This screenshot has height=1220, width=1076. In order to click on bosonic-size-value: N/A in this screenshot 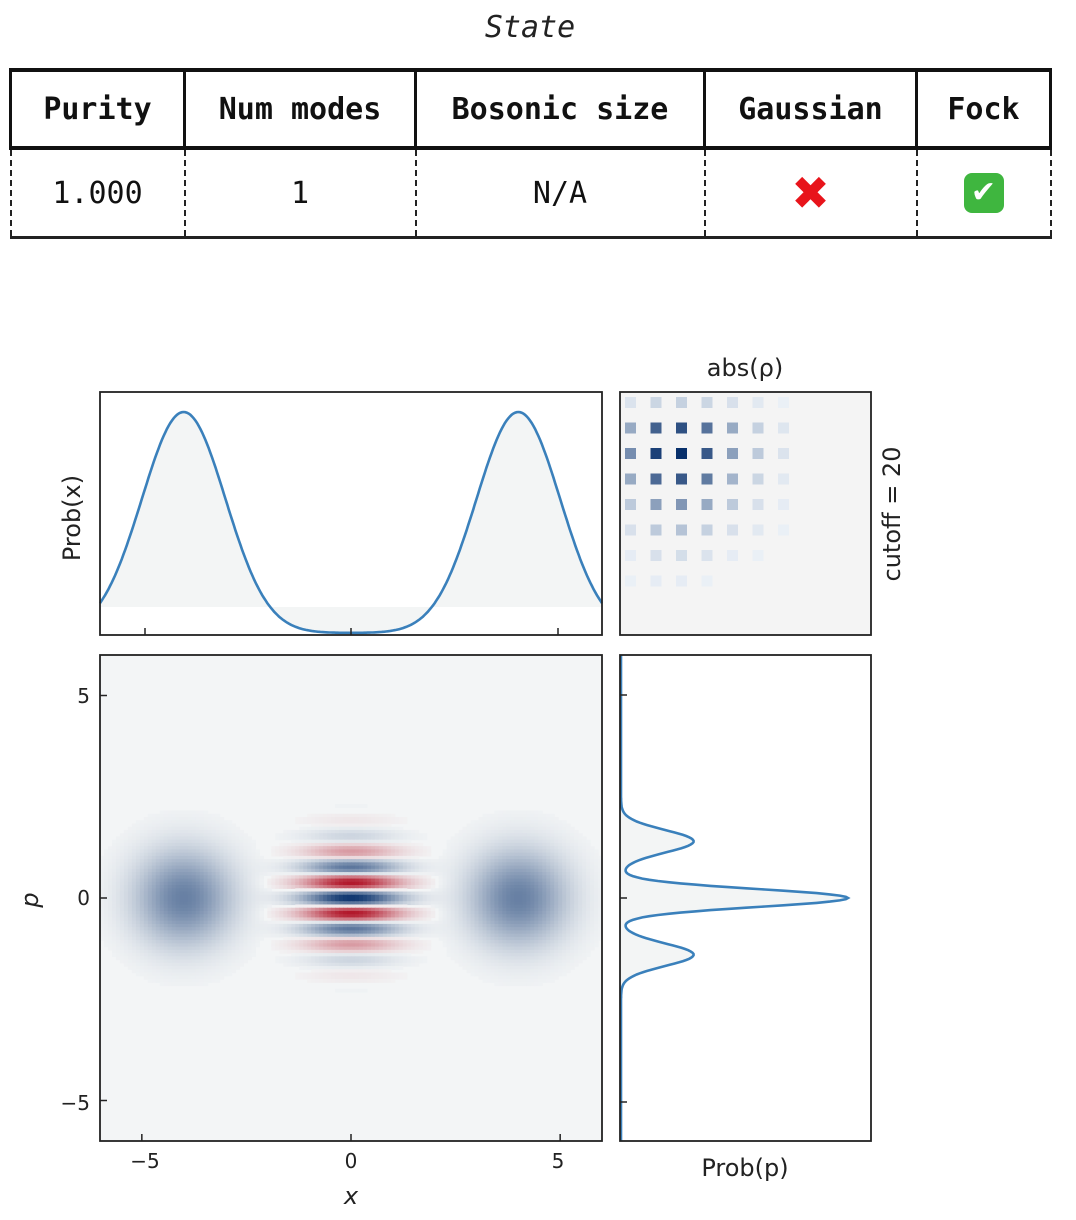, I will do `click(560, 193)`.